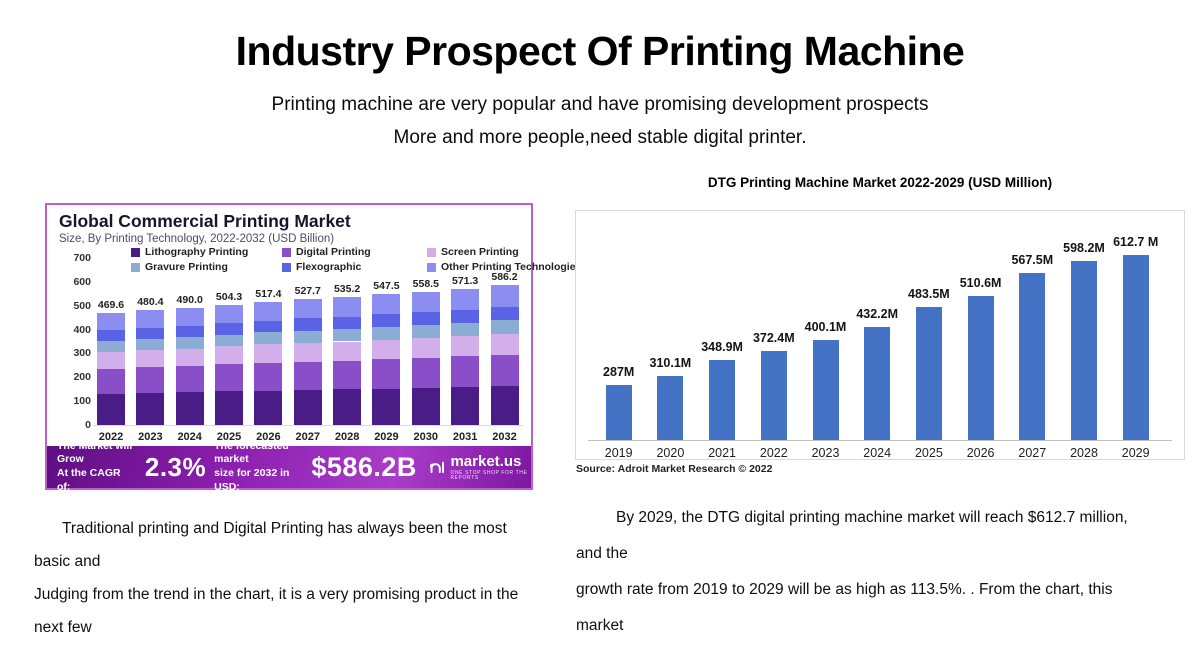  Describe the element at coordinates (175, 466) in the screenshot. I see `banner-cagr-value: 2.3%` at that location.